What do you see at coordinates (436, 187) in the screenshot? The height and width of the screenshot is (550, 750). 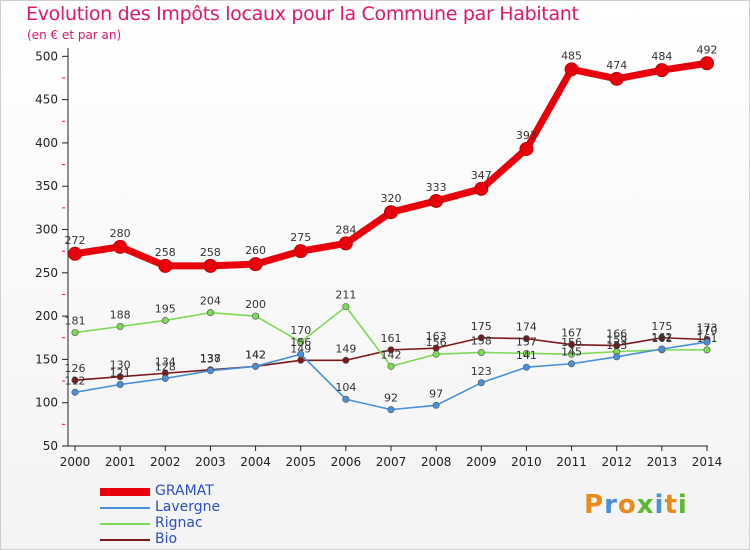 I see `data-label: 333` at bounding box center [436, 187].